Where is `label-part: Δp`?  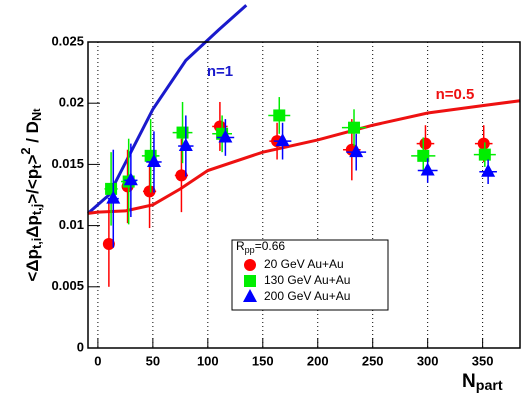
label-part: Δp is located at coordinates (32, 226).